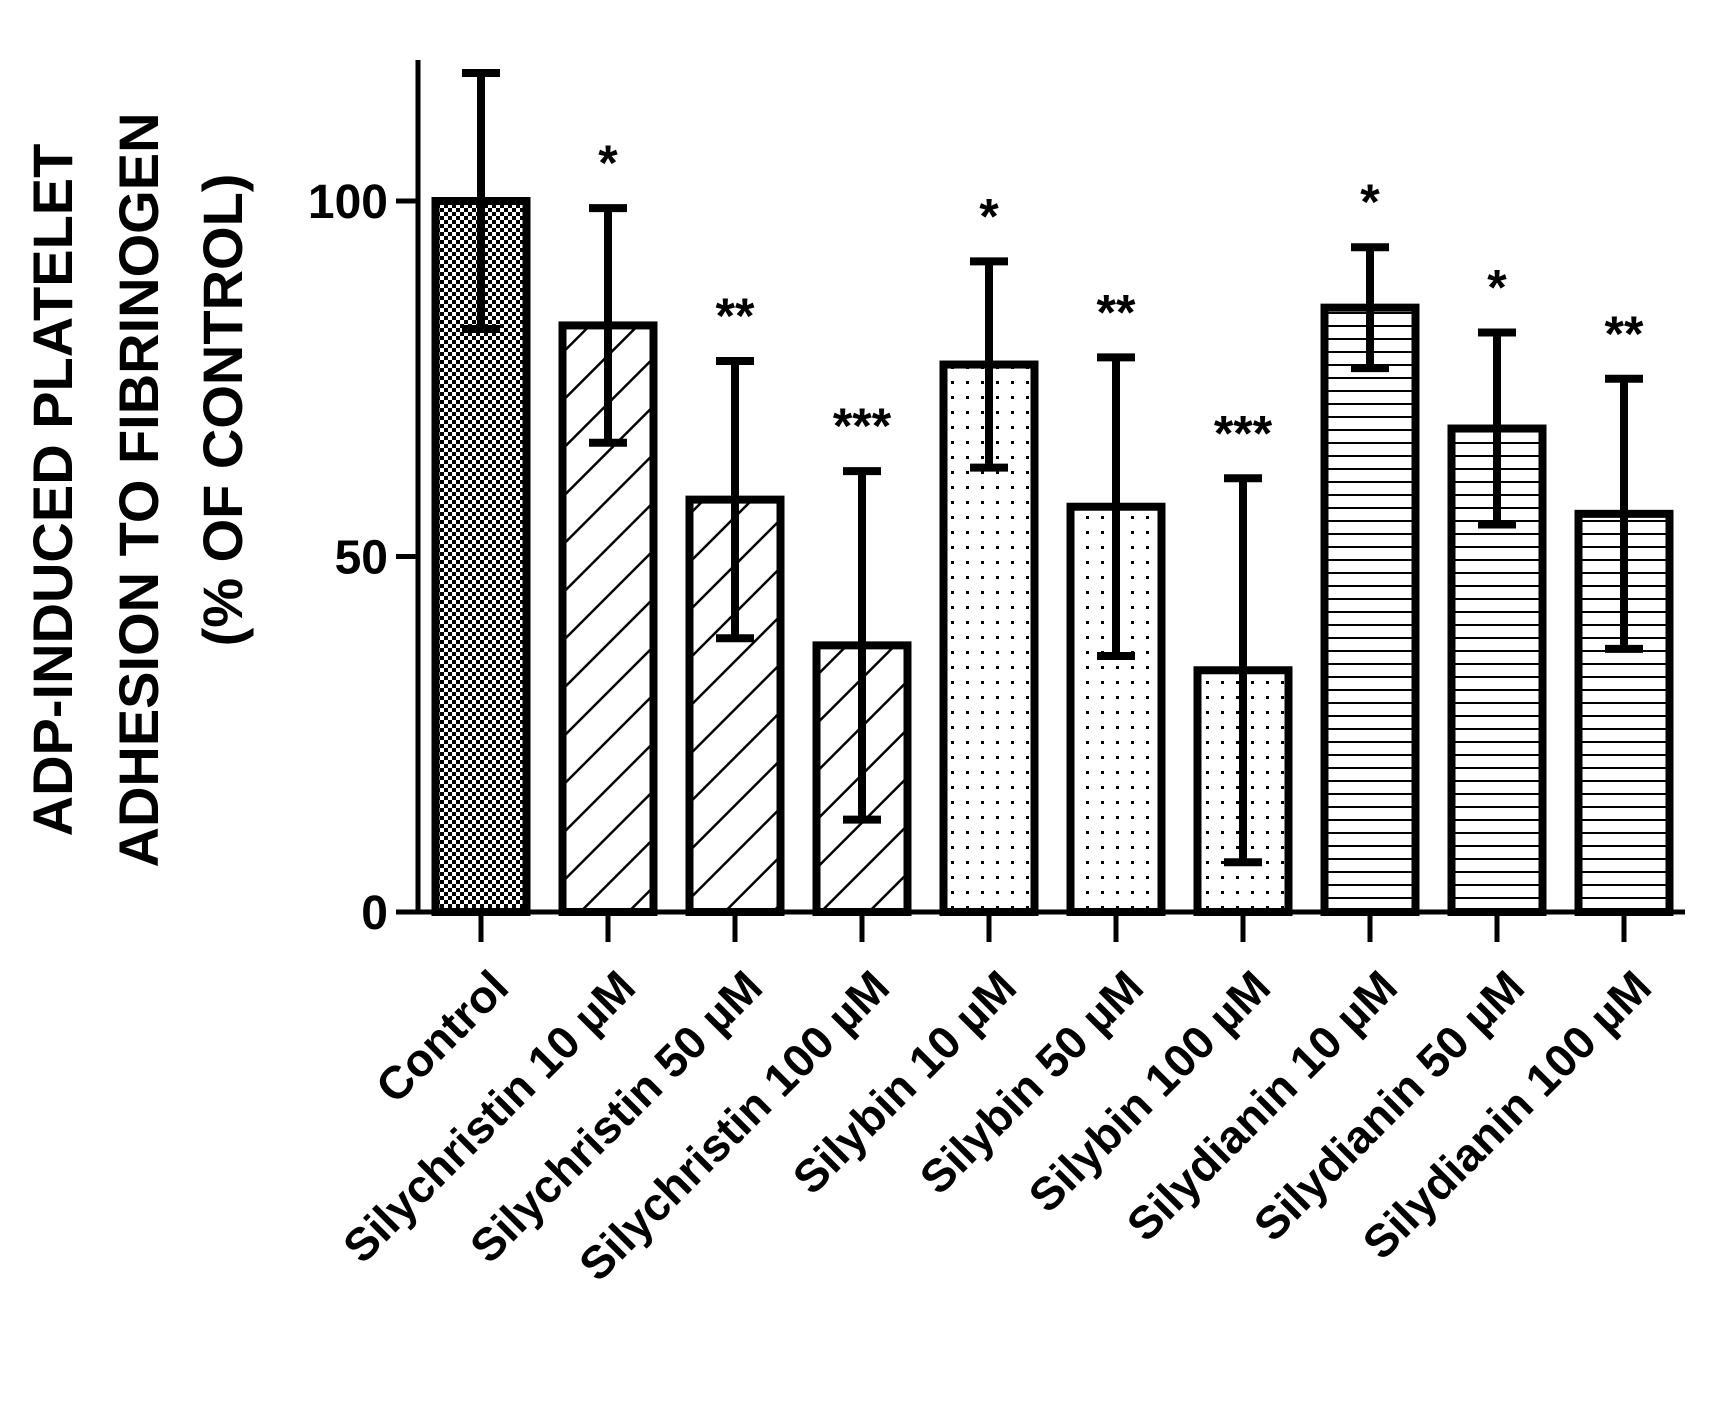  I want to click on x-category-label: Silybin 10 µM, so click(904, 1081).